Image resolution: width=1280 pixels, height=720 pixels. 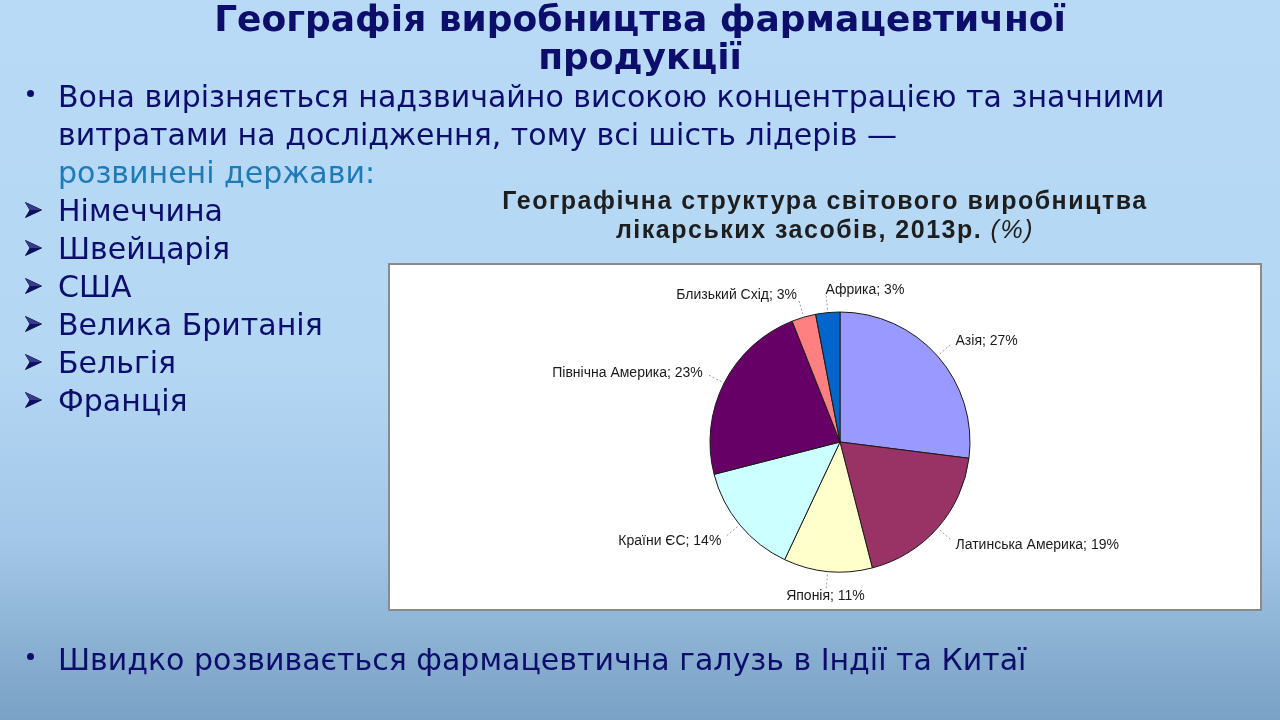 I want to click on slice-label: Японія; 11%, so click(x=825, y=595).